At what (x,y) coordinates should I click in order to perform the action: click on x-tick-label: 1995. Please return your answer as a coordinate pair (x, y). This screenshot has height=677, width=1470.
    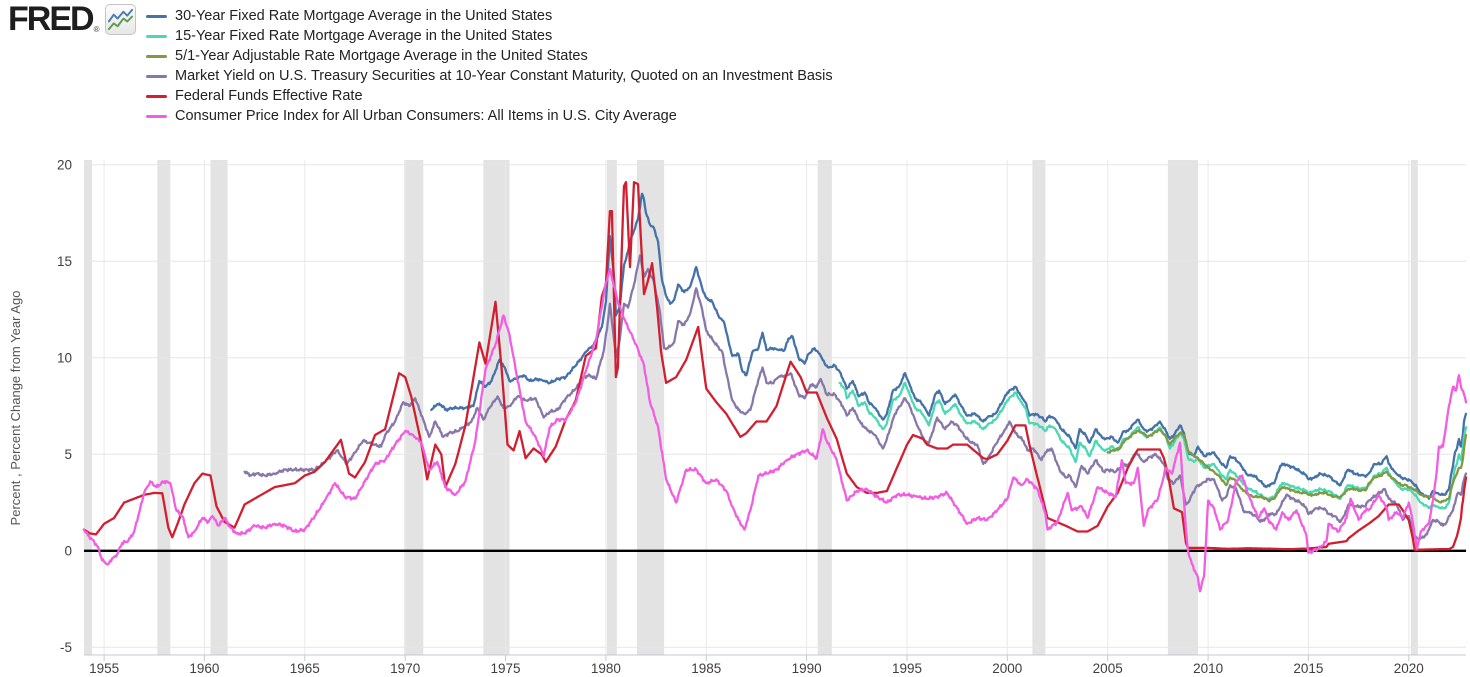
    Looking at the image, I should click on (907, 668).